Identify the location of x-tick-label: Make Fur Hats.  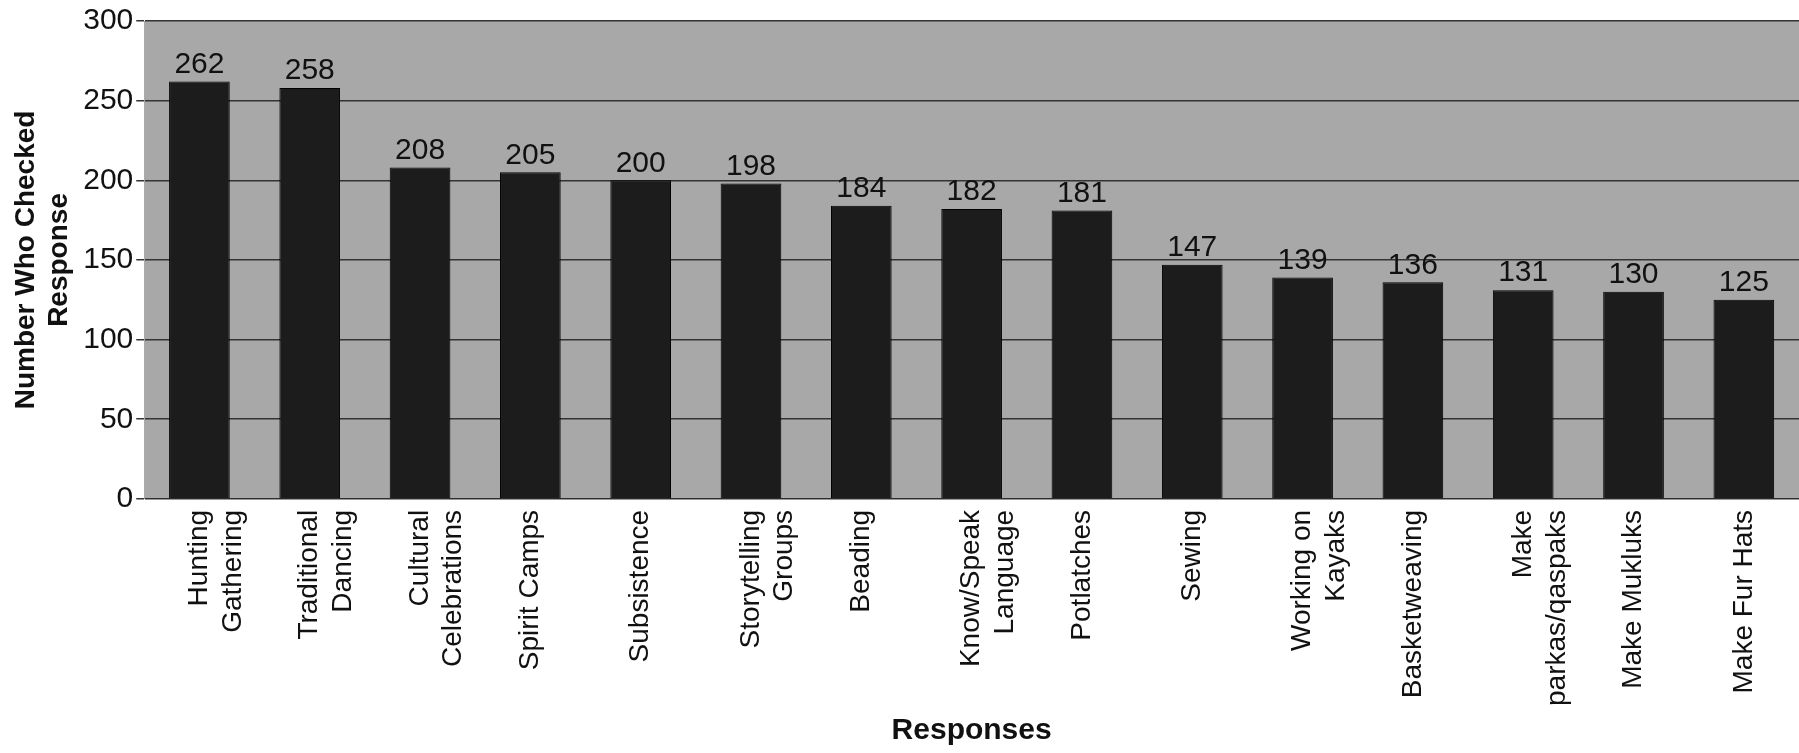
(1742, 601).